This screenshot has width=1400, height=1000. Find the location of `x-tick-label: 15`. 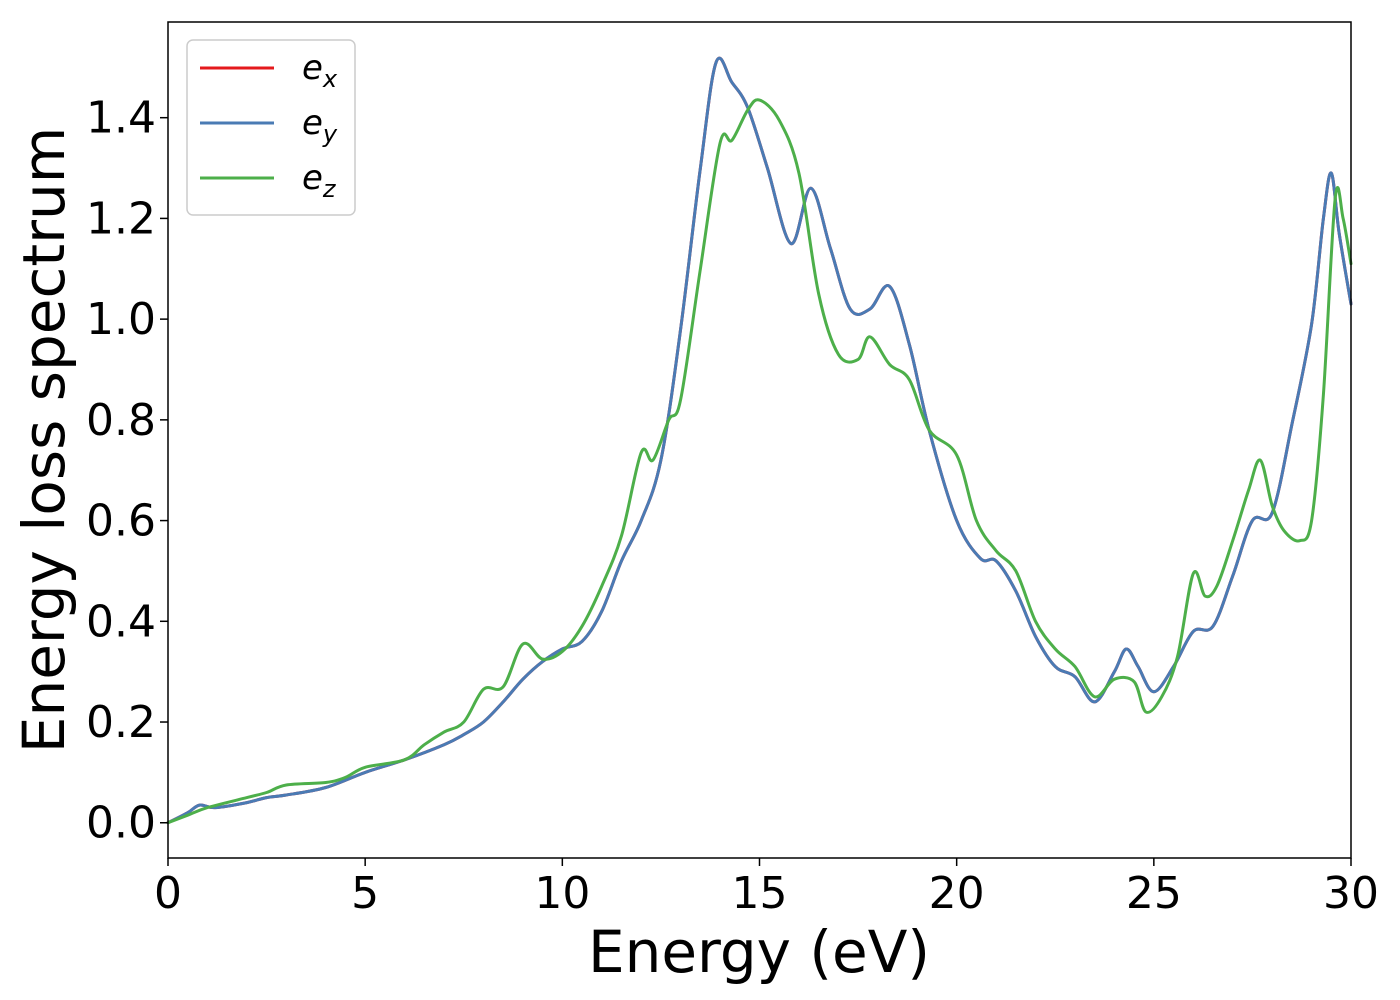

x-tick-label: 15 is located at coordinates (760, 893).